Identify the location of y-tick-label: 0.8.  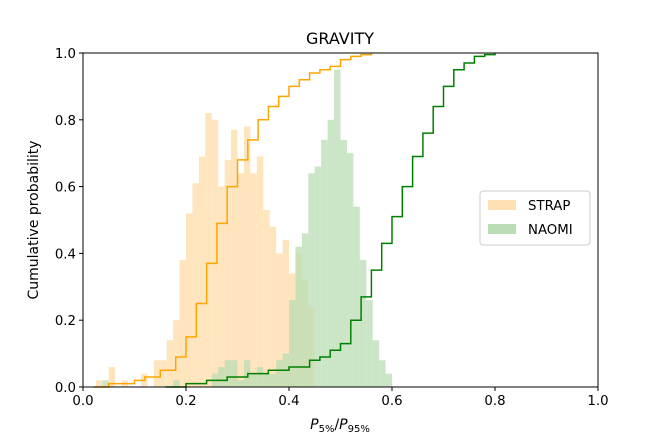
(65, 121).